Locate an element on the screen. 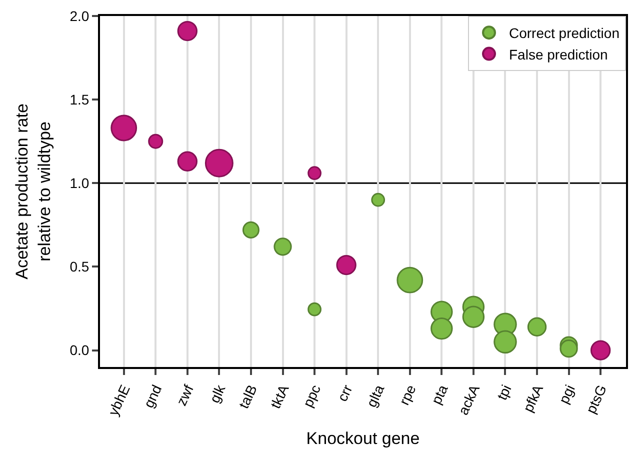 Image resolution: width=633 pixels, height=459 pixels. x-tick-label: ptsG is located at coordinates (596, 399).